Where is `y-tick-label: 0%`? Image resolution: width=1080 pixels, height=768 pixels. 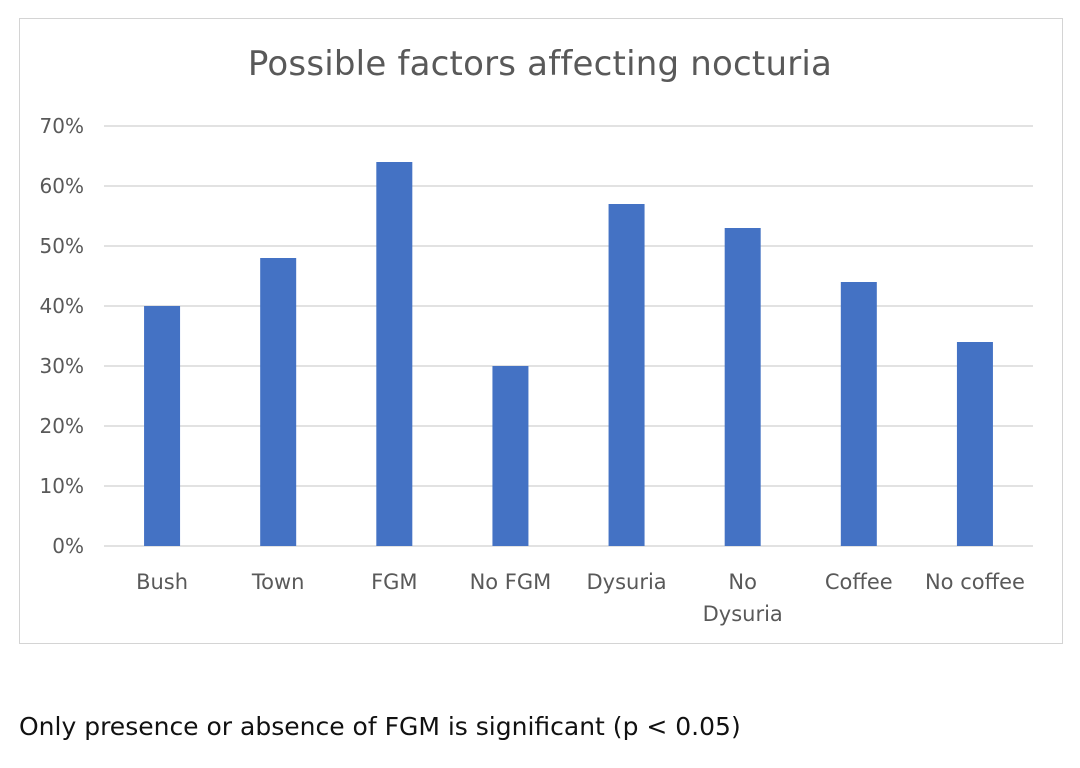 y-tick-label: 0% is located at coordinates (68, 546).